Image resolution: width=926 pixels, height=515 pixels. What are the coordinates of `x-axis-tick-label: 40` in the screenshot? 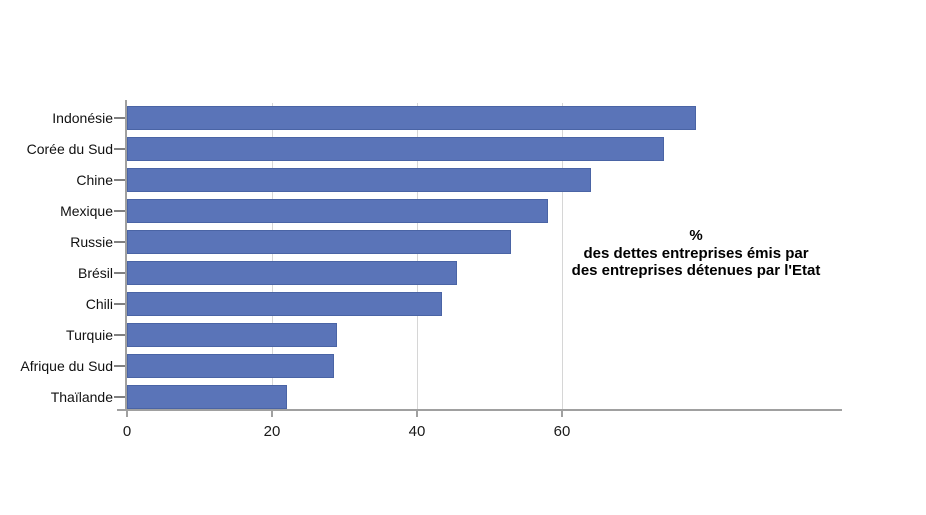 It's located at (417, 431).